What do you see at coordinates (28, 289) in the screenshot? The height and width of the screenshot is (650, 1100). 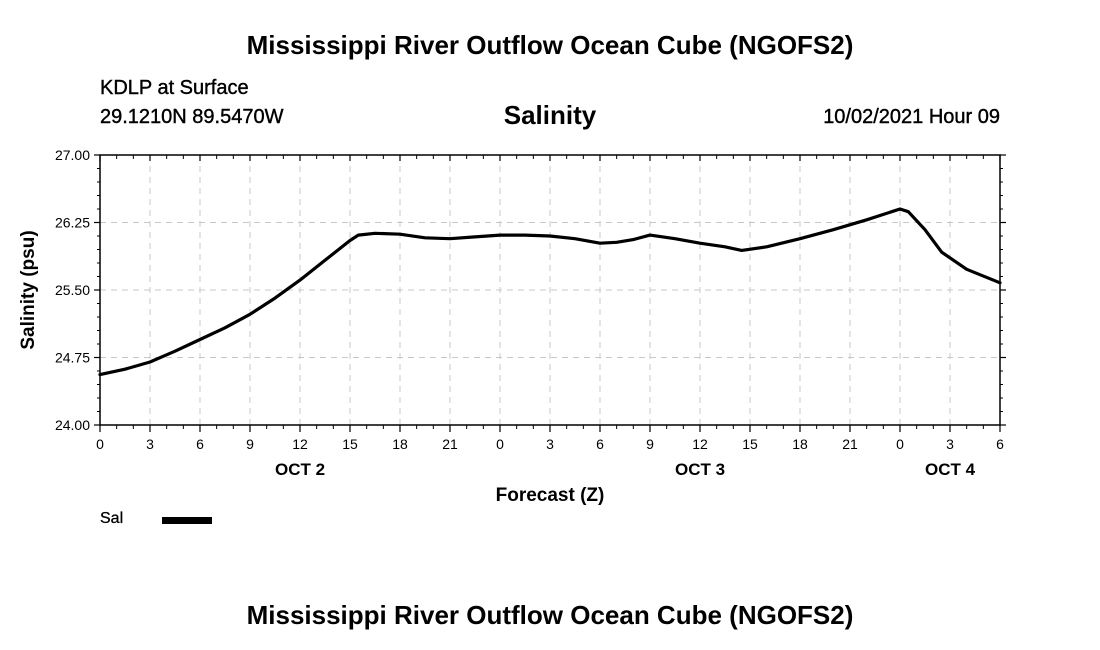 I see `y-axis-title: Salinity (psu)` at bounding box center [28, 289].